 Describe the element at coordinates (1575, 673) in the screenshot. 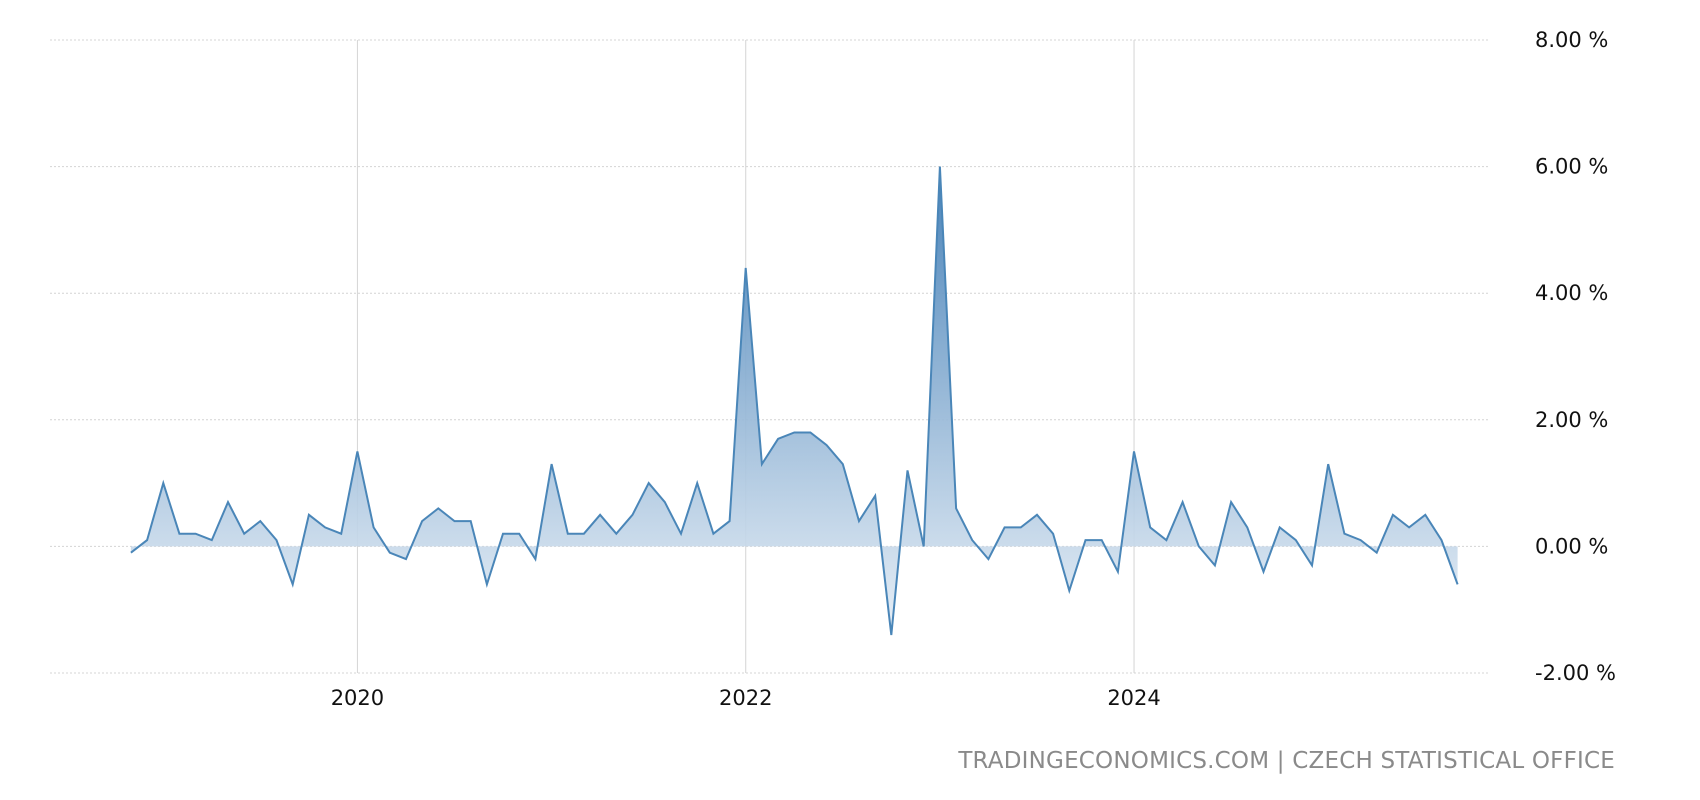

I see `y-tick-label: -2.00 %` at that location.